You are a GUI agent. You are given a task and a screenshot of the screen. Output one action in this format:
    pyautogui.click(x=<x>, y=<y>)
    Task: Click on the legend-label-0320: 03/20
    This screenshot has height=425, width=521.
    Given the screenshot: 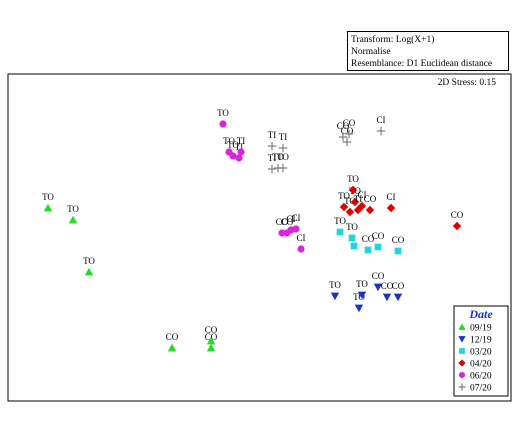 What is the action you would take?
    pyautogui.click(x=481, y=353)
    